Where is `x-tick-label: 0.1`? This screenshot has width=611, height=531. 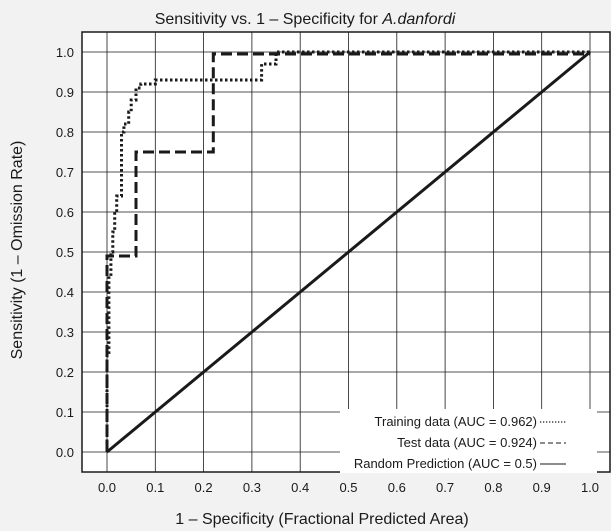 x-tick-label: 0.1 is located at coordinates (155, 487).